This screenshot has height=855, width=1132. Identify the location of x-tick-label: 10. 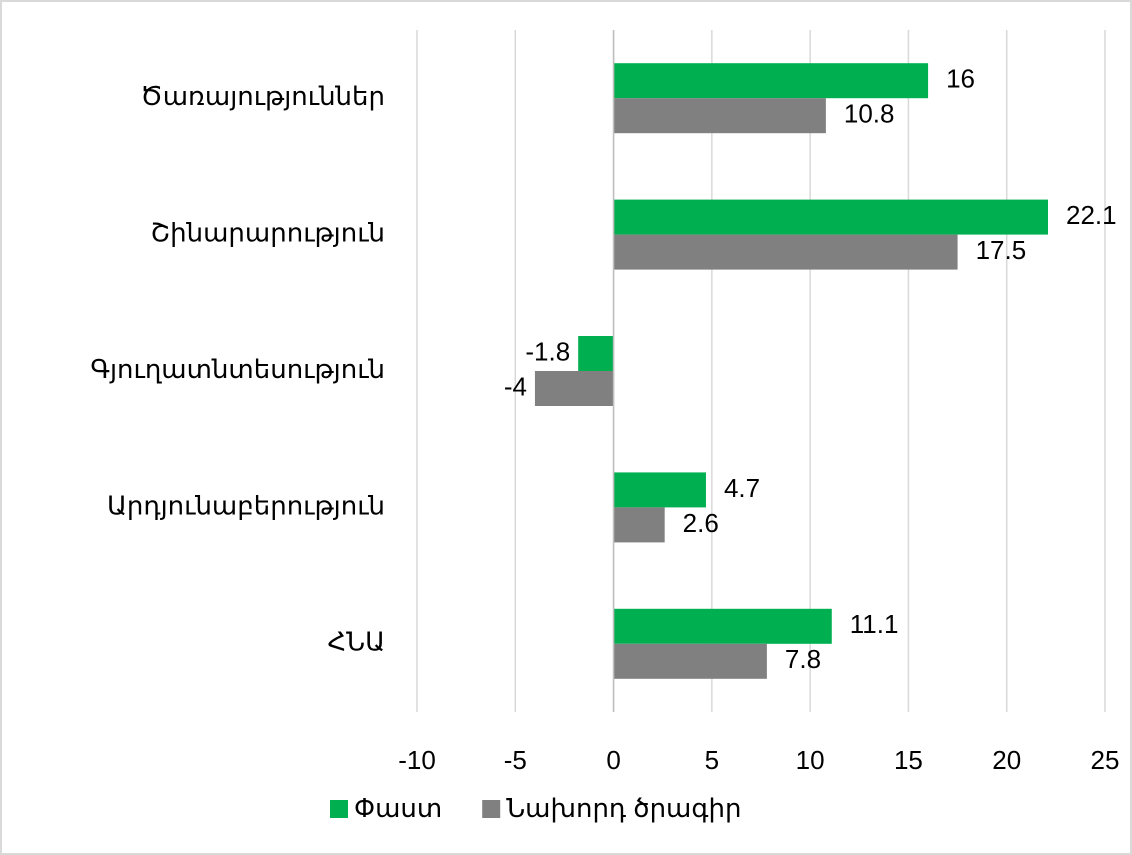
(810, 760).